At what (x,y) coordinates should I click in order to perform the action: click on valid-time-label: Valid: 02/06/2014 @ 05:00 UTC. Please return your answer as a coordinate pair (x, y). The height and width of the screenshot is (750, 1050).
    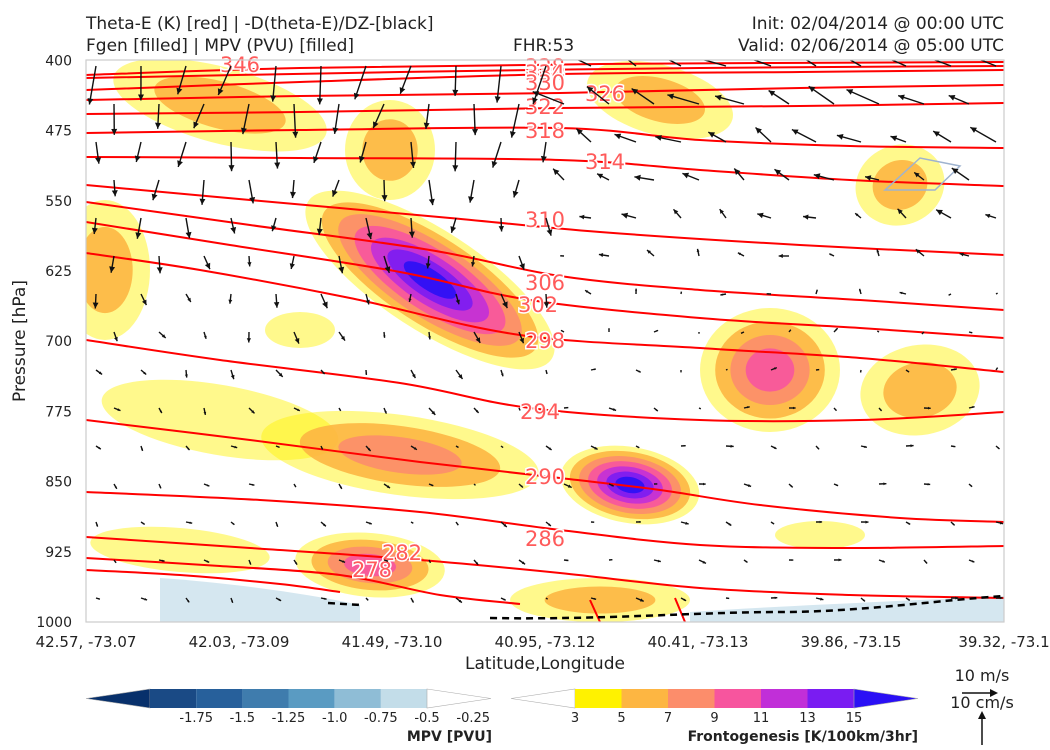
    Looking at the image, I should click on (871, 46).